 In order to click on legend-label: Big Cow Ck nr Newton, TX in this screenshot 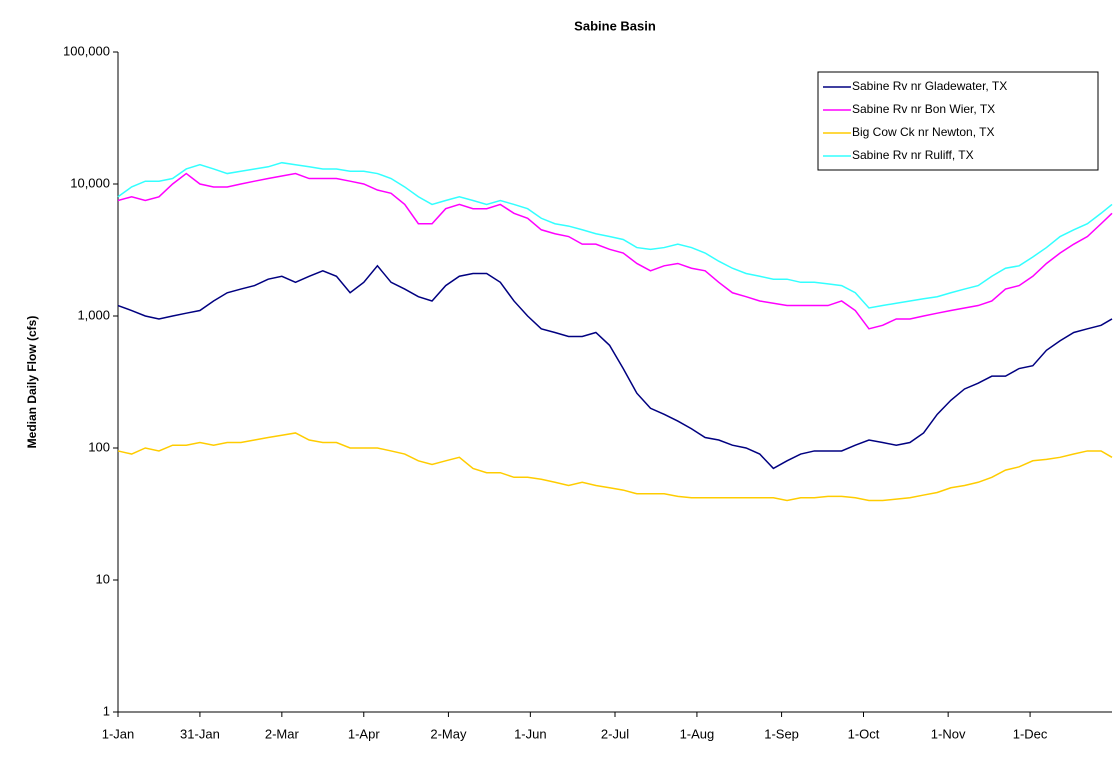, I will do `click(923, 132)`.